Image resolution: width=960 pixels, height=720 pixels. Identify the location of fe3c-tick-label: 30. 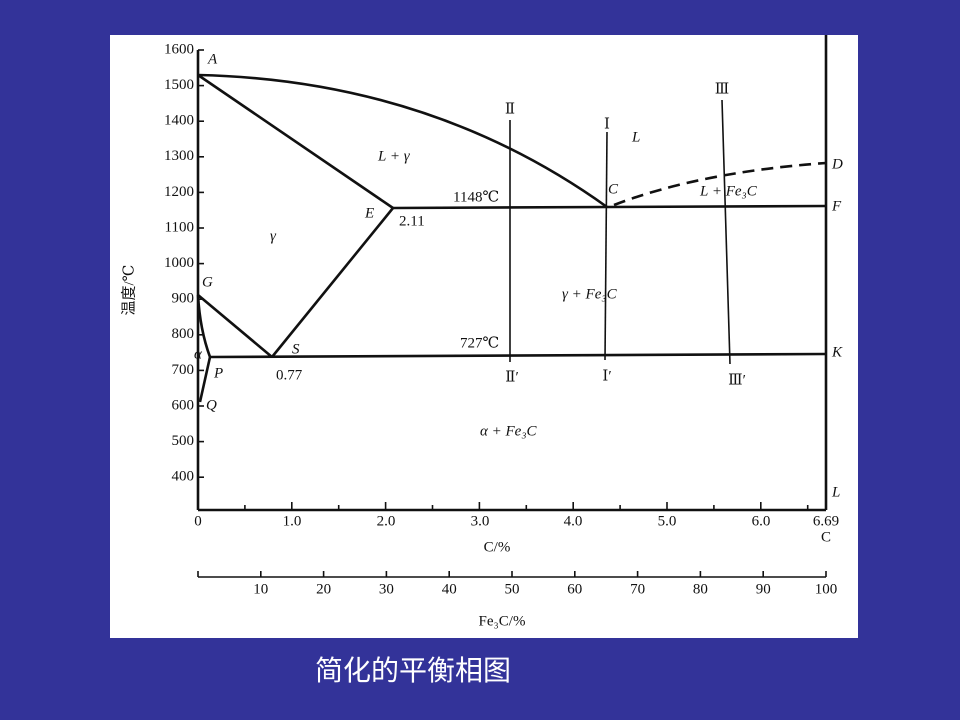
(386, 589).